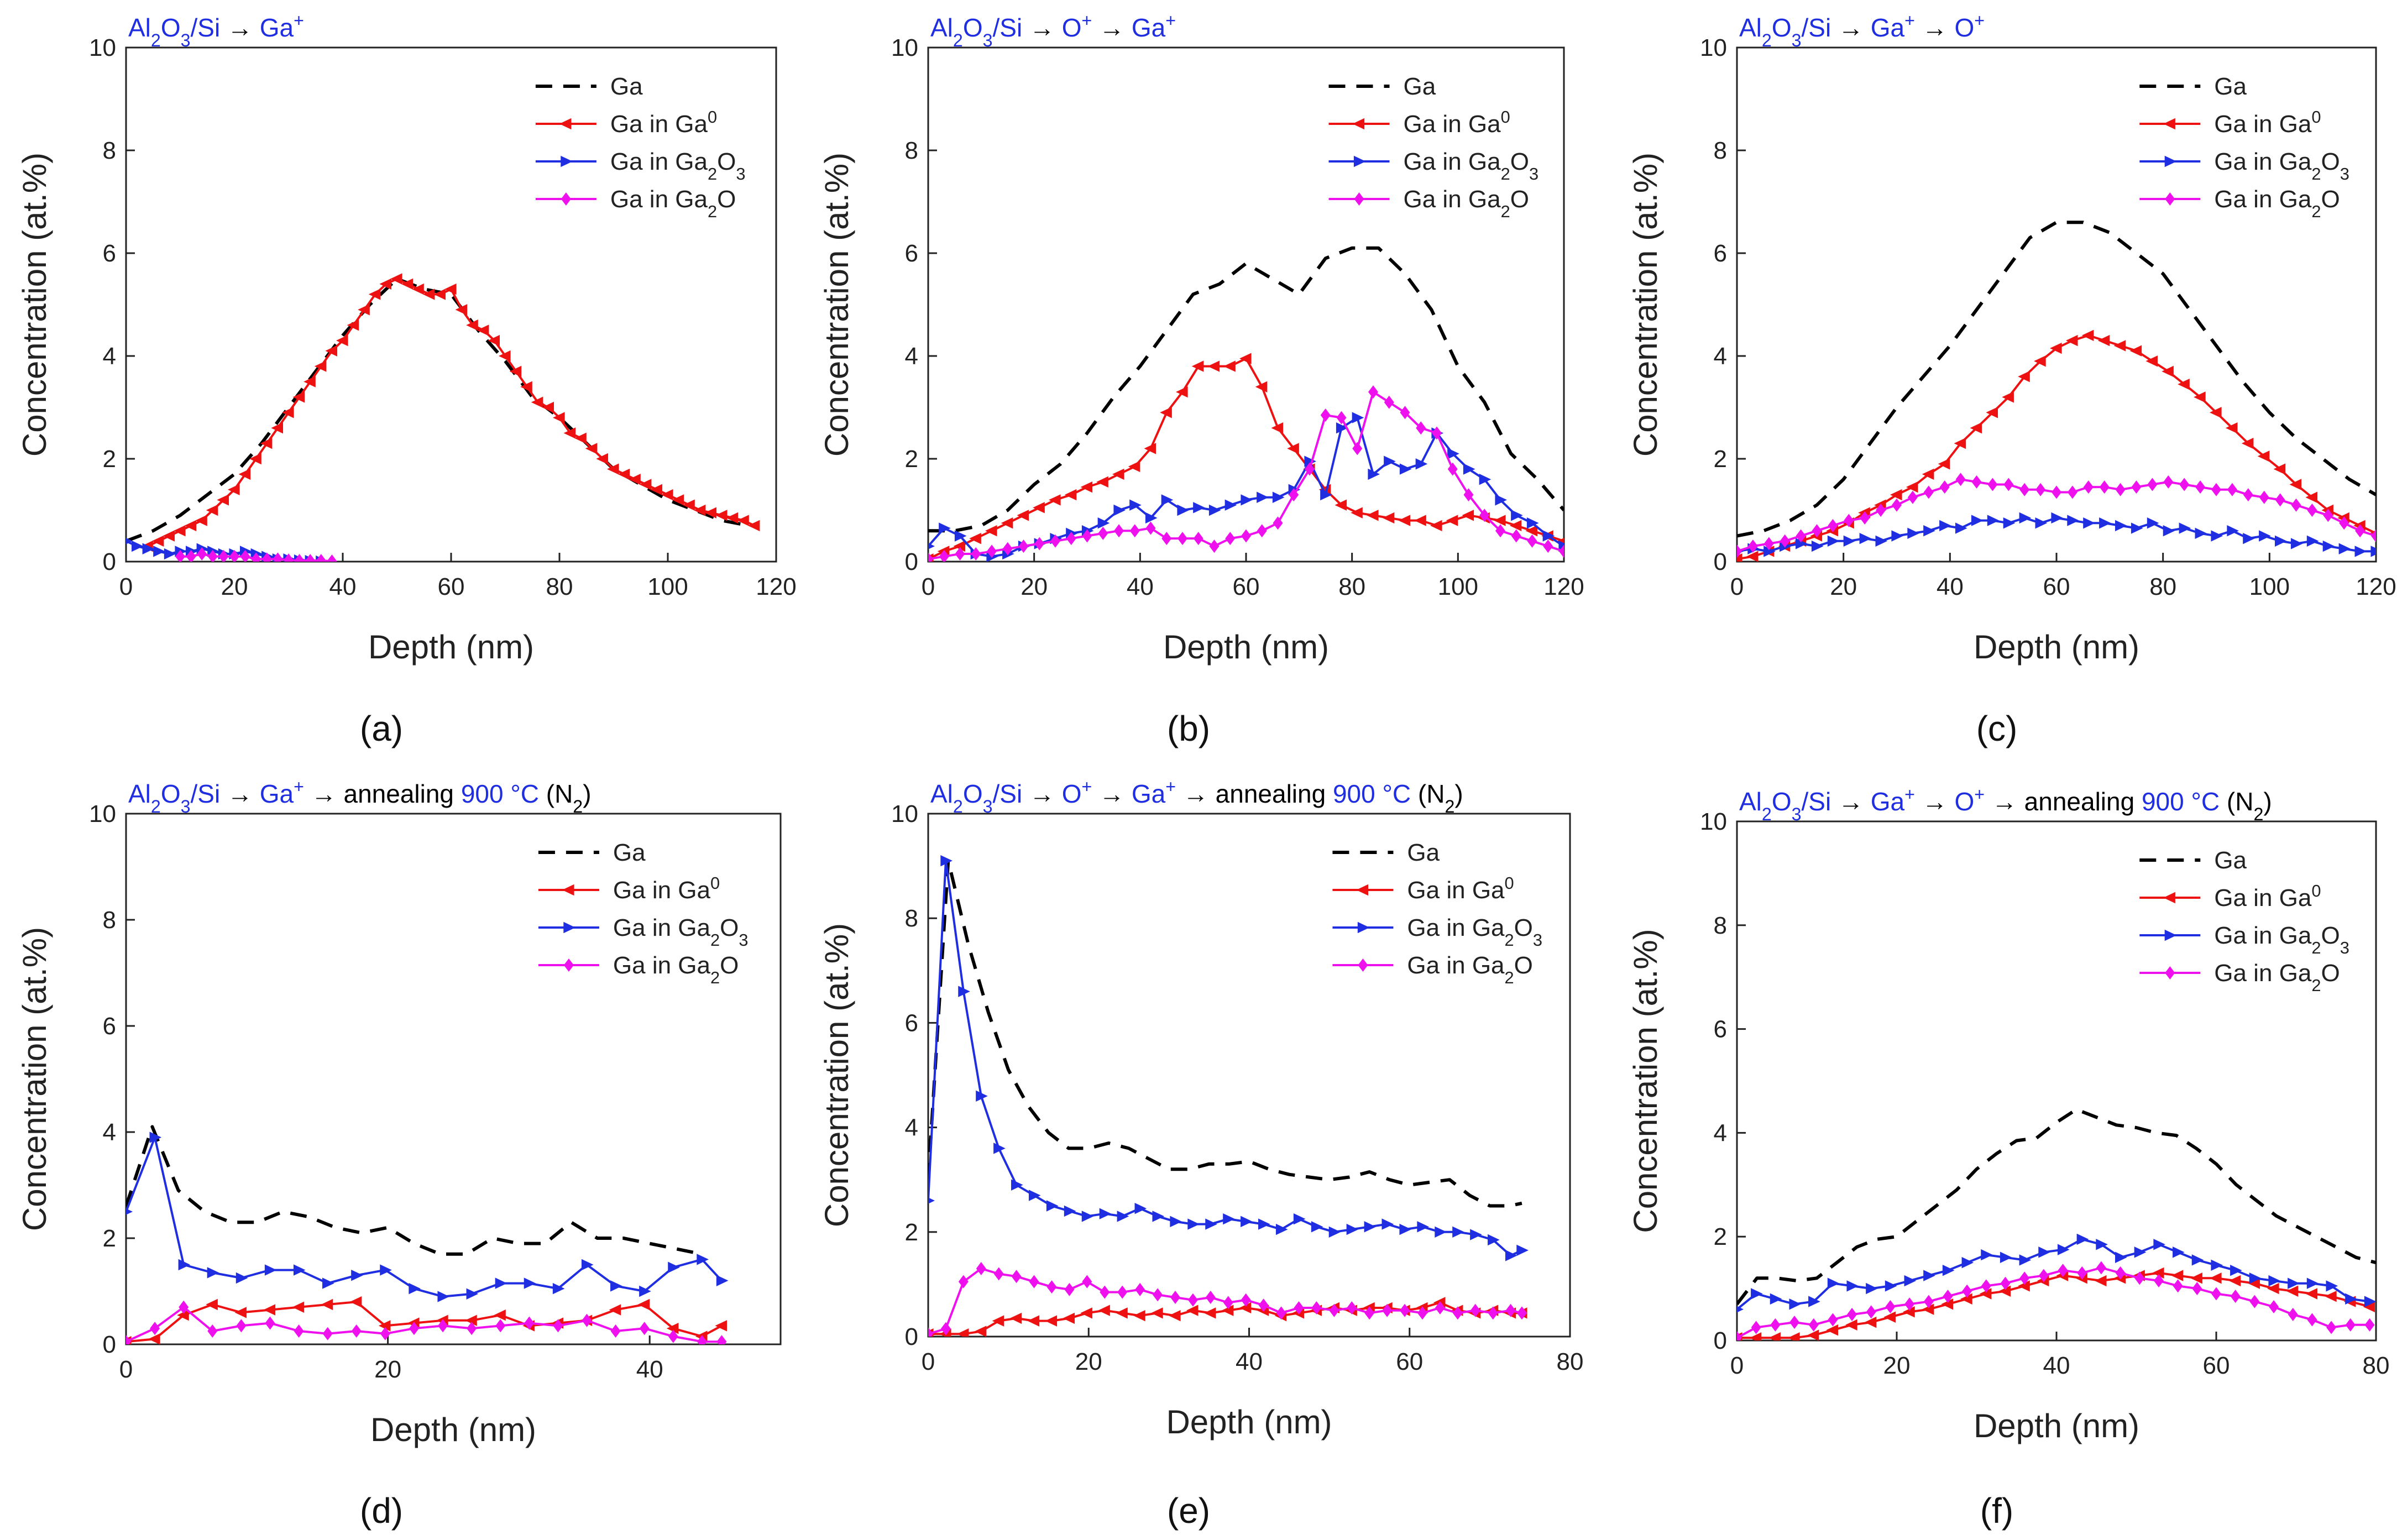 This screenshot has width=2402, height=1540. I want to click on series-line-ga2o3, so click(424, 1217).